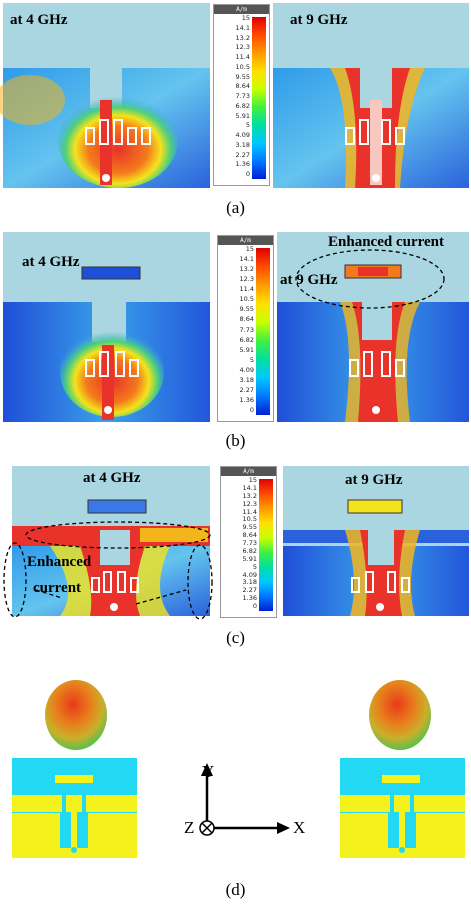 Image resolution: width=471 pixels, height=904 pixels. I want to click on panel-a-right-field-map, so click(371, 95).